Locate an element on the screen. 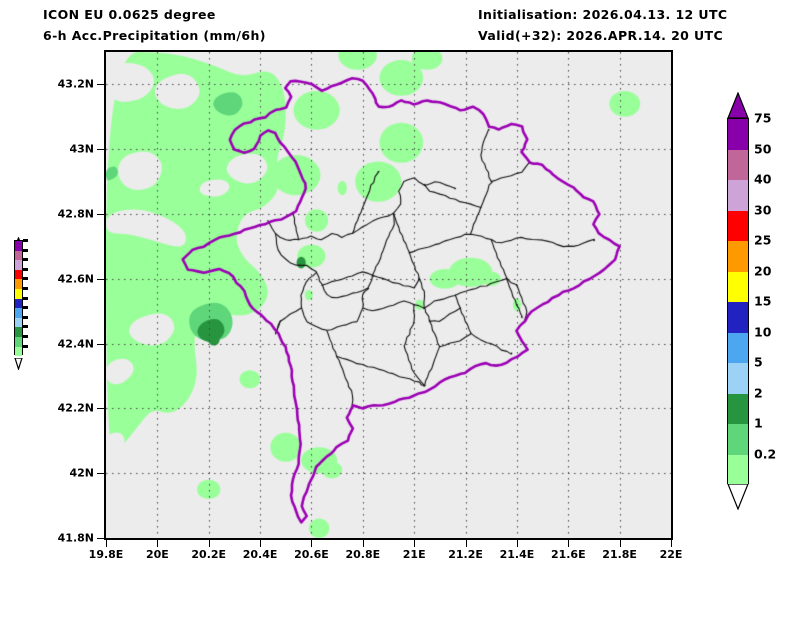 Image resolution: width=800 pixels, height=618 pixels. colorbar-tick-label: 0.2 is located at coordinates (765, 453).